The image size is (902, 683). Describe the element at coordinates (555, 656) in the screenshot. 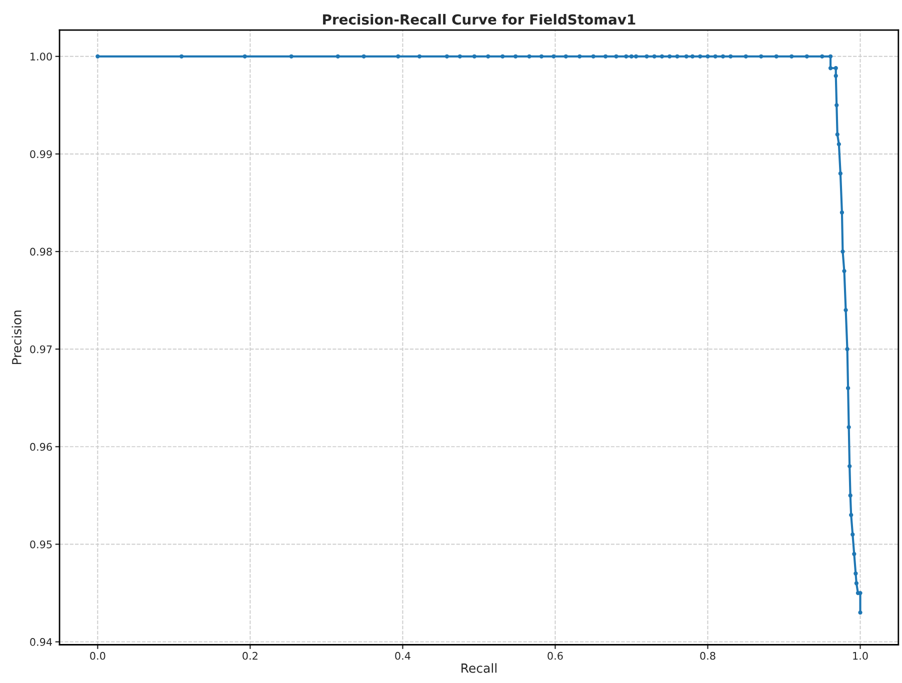

I see `x-tick-label: 0.6` at that location.